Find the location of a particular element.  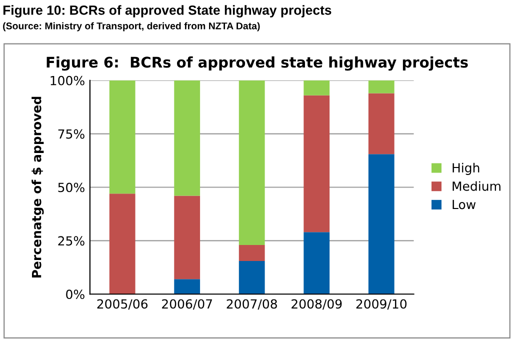

y-axis-title: Percenatge of $ approved is located at coordinates (38, 187).